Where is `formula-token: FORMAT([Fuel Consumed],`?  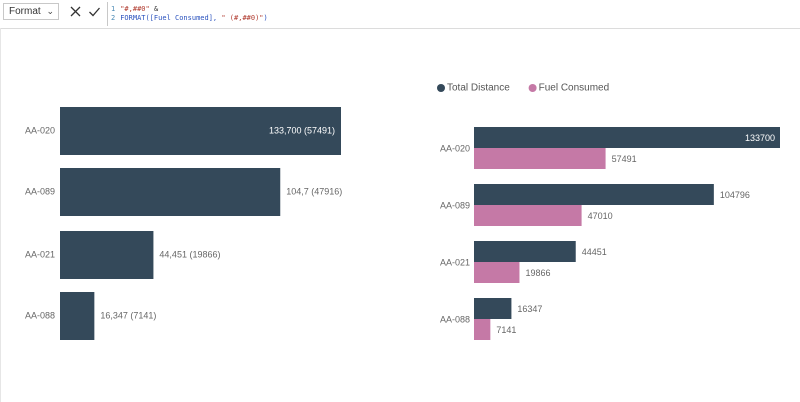
formula-token: FORMAT([Fuel Consumed], is located at coordinates (171, 18).